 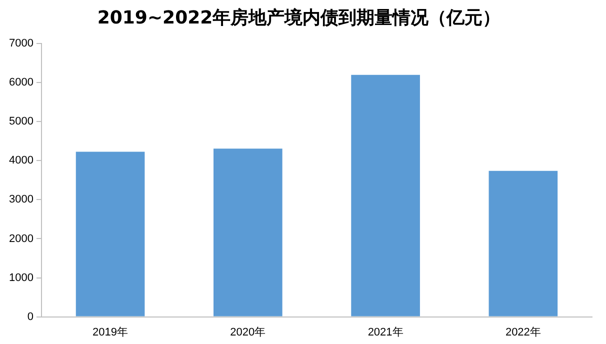 What do you see at coordinates (21, 82) in the screenshot?
I see `y-tick-label: 6000` at bounding box center [21, 82].